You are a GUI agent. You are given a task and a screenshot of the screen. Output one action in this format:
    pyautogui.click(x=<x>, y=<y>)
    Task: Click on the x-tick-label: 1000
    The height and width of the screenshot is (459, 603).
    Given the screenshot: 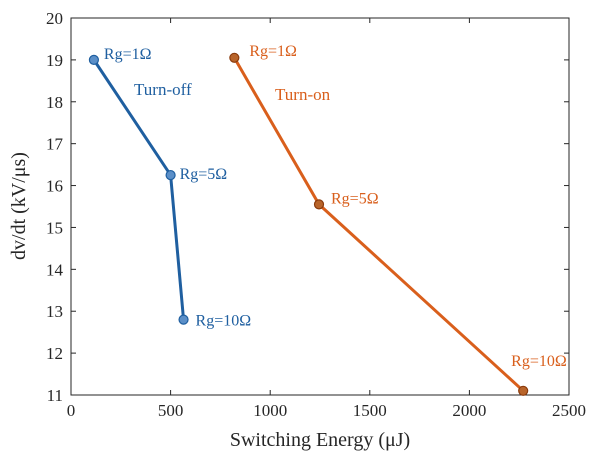 What is the action you would take?
    pyautogui.click(x=270, y=410)
    